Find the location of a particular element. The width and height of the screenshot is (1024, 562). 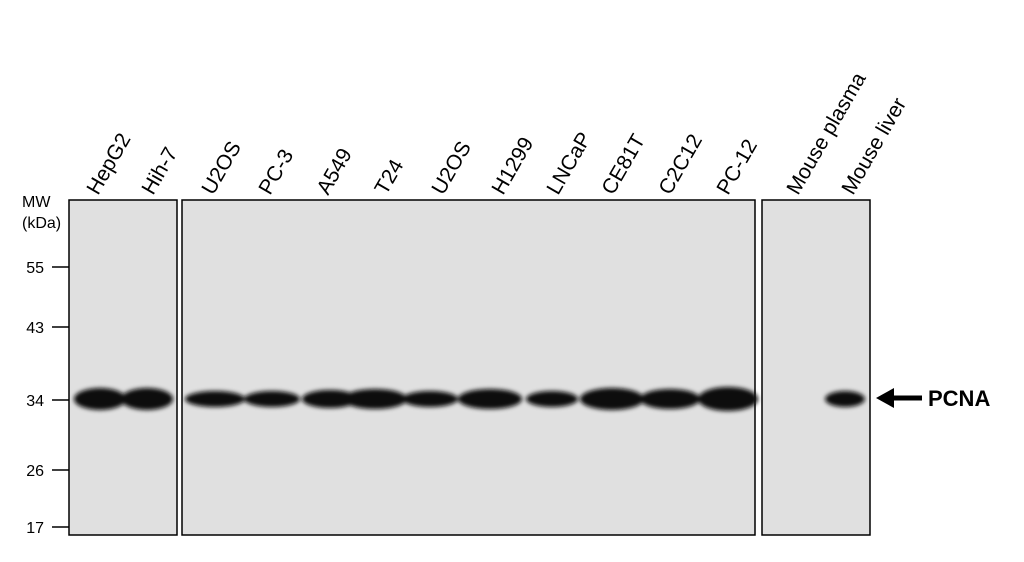

mw-marker-label: 43 is located at coordinates (35, 328).